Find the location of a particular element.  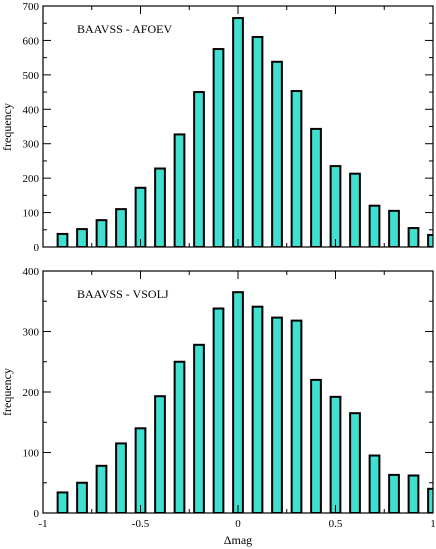

x-tick-label: 0.5 is located at coordinates (336, 524).